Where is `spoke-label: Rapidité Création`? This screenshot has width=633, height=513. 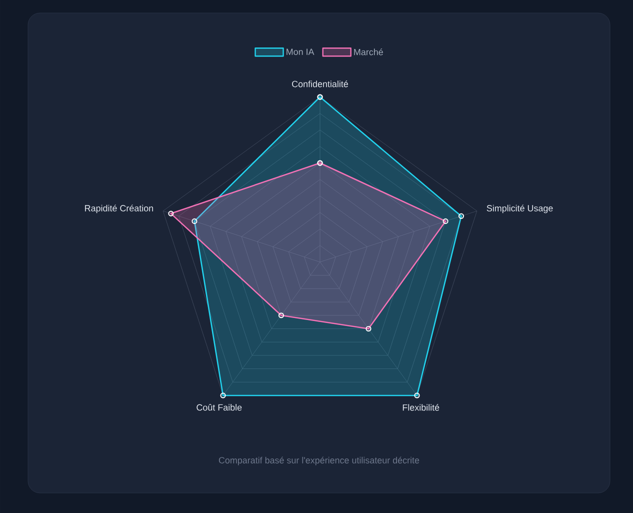 spoke-label: Rapidité Création is located at coordinates (119, 209).